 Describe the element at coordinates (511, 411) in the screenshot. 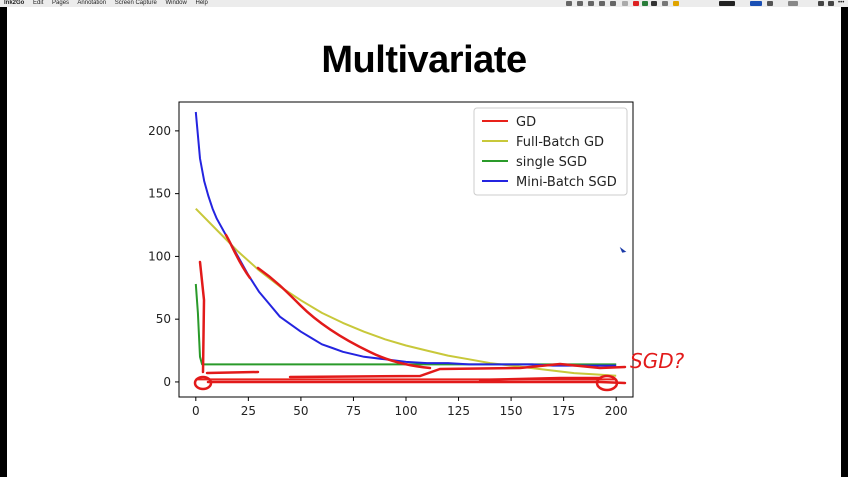

I see `x-tick-label: 150` at that location.